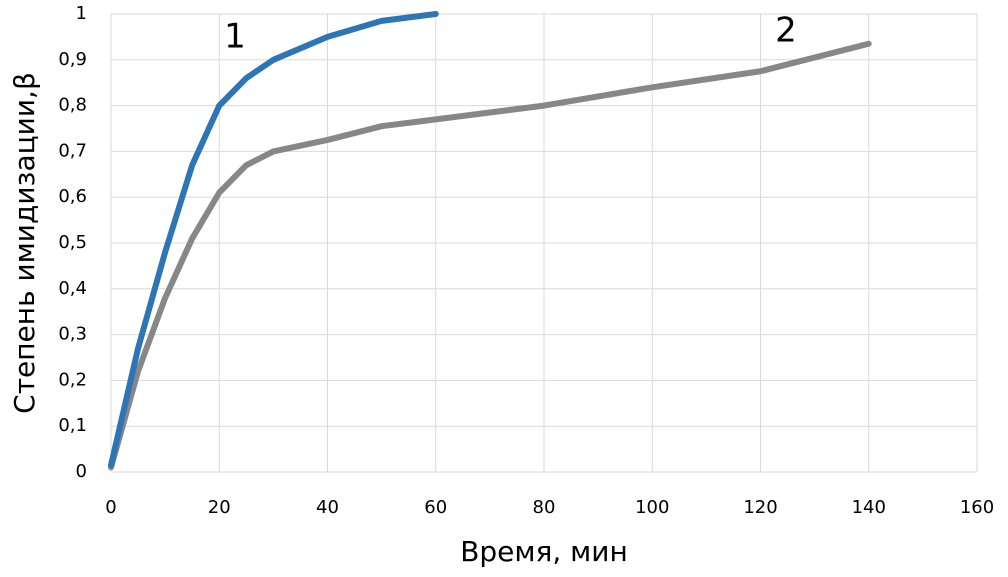 This screenshot has width=1008, height=577. What do you see at coordinates (110, 507) in the screenshot?
I see `x-tick-label: 0` at bounding box center [110, 507].